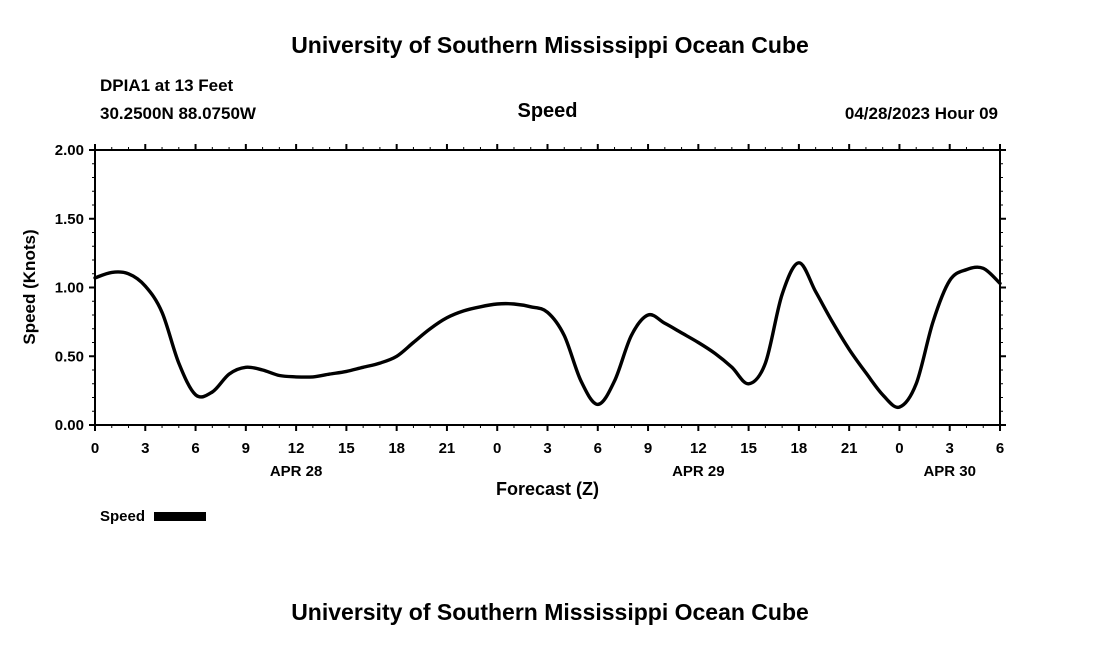  Describe the element at coordinates (69, 150) in the screenshot. I see `y-tick-label: 2.00` at that location.